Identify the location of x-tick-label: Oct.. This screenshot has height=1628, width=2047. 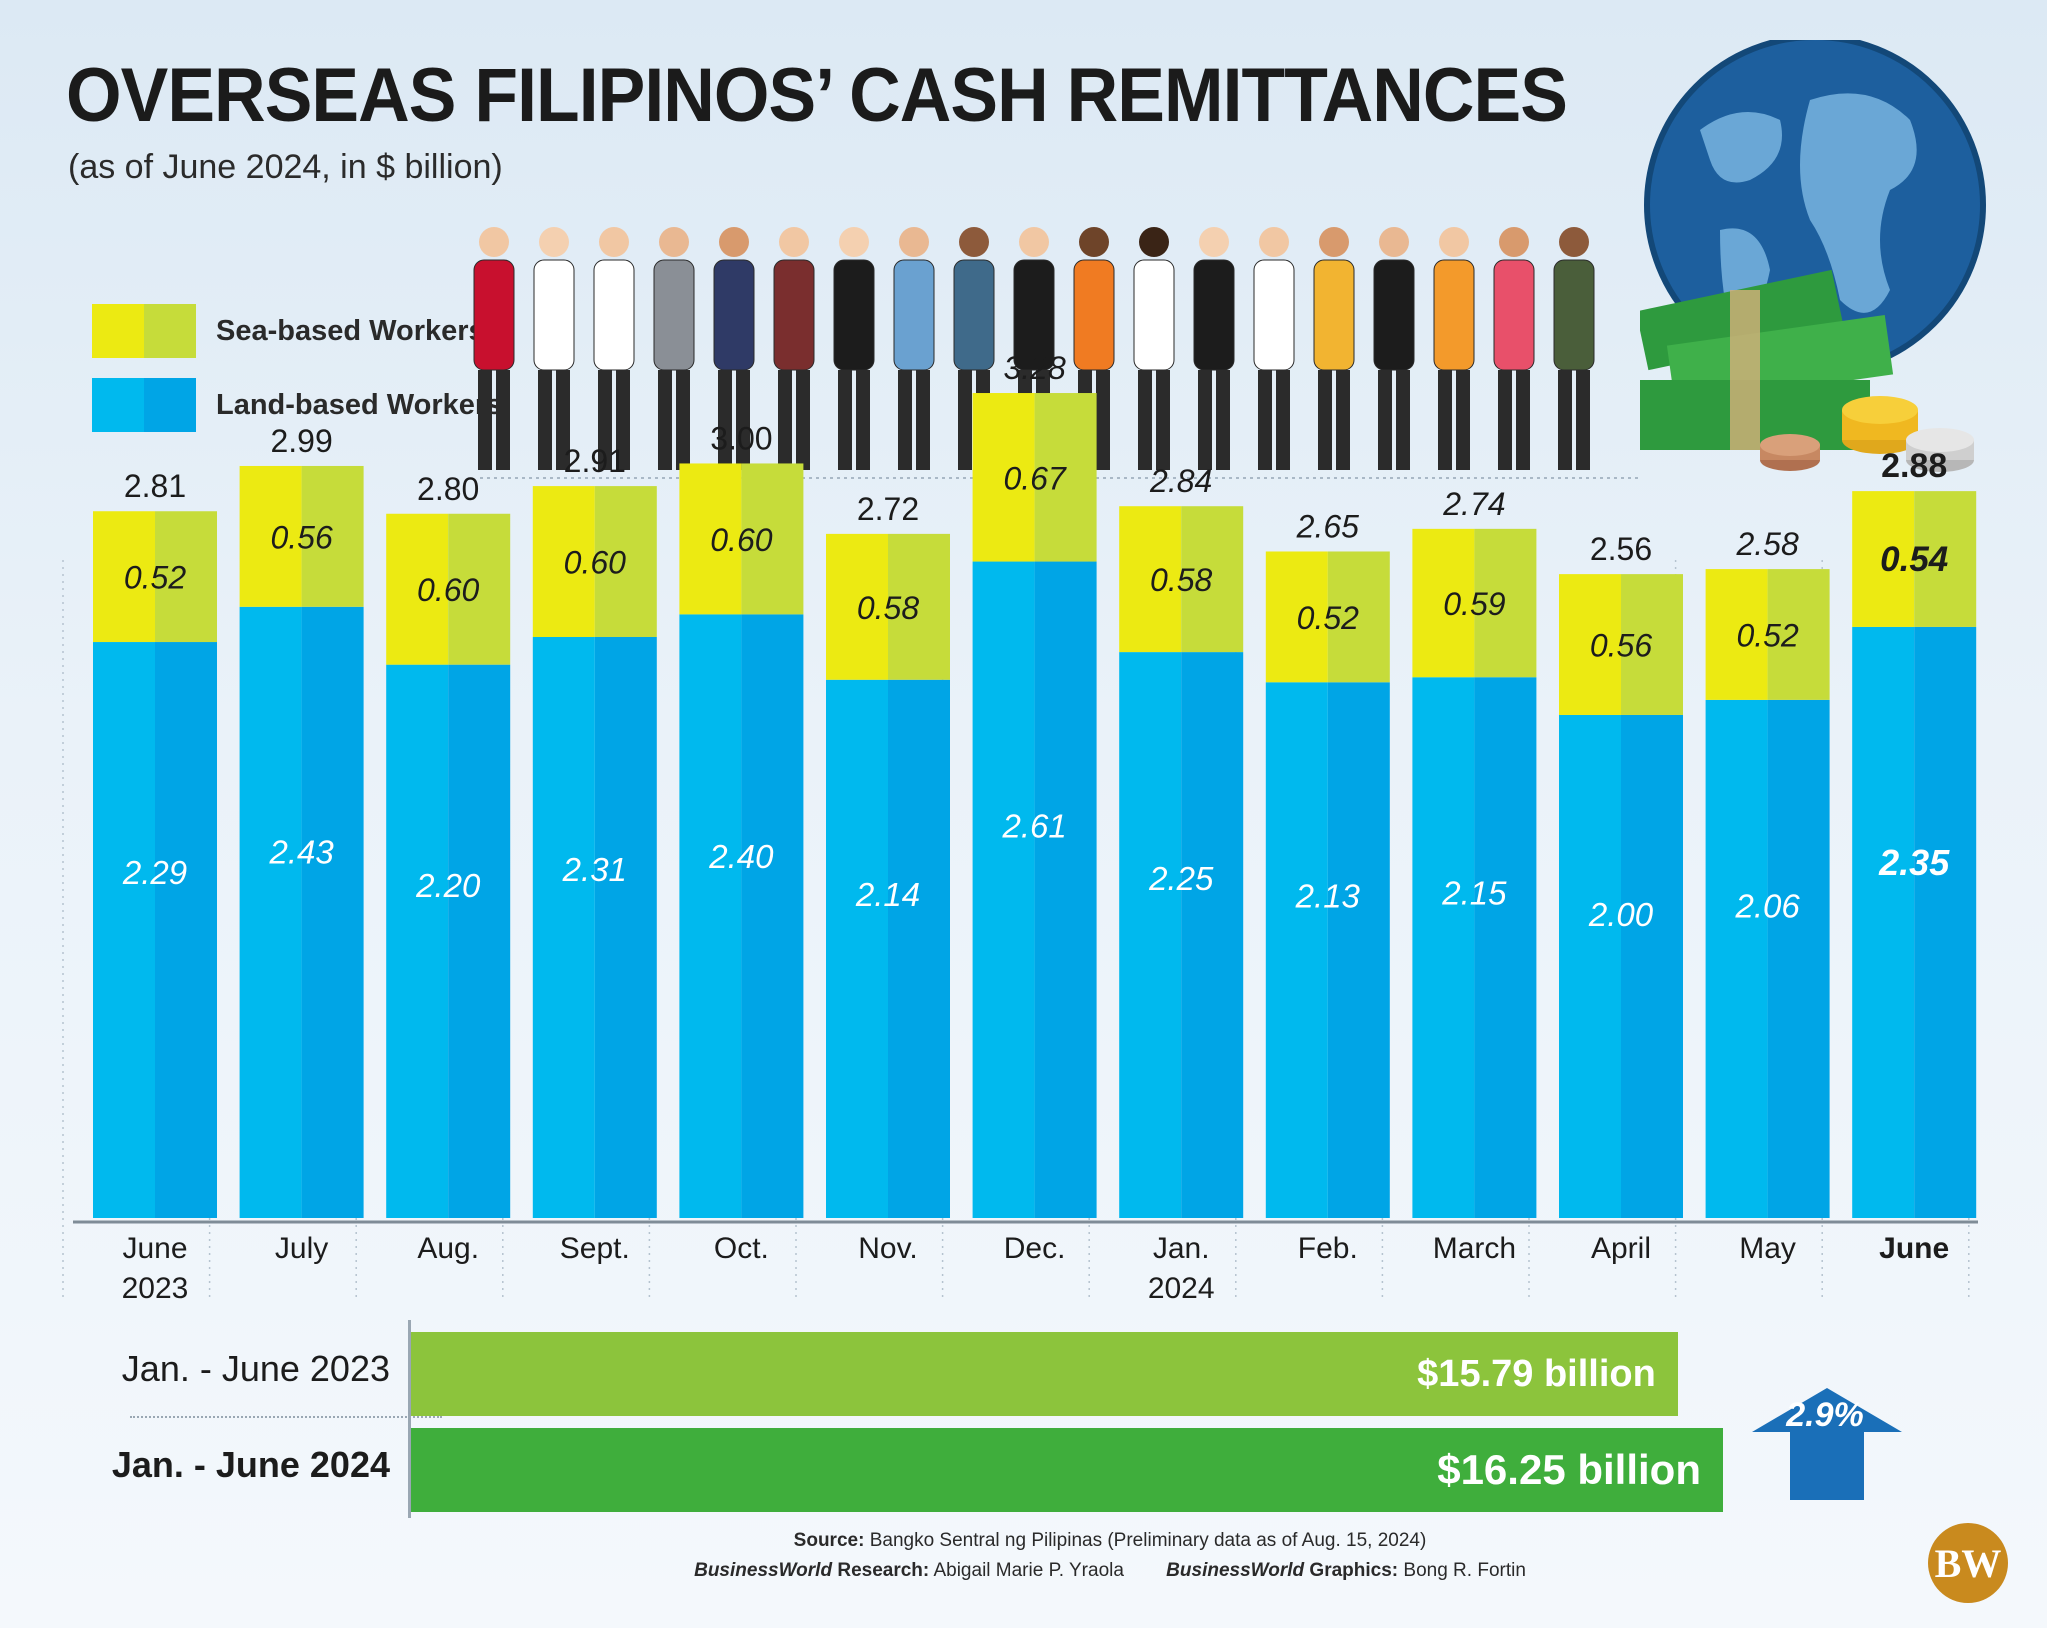
(741, 1248).